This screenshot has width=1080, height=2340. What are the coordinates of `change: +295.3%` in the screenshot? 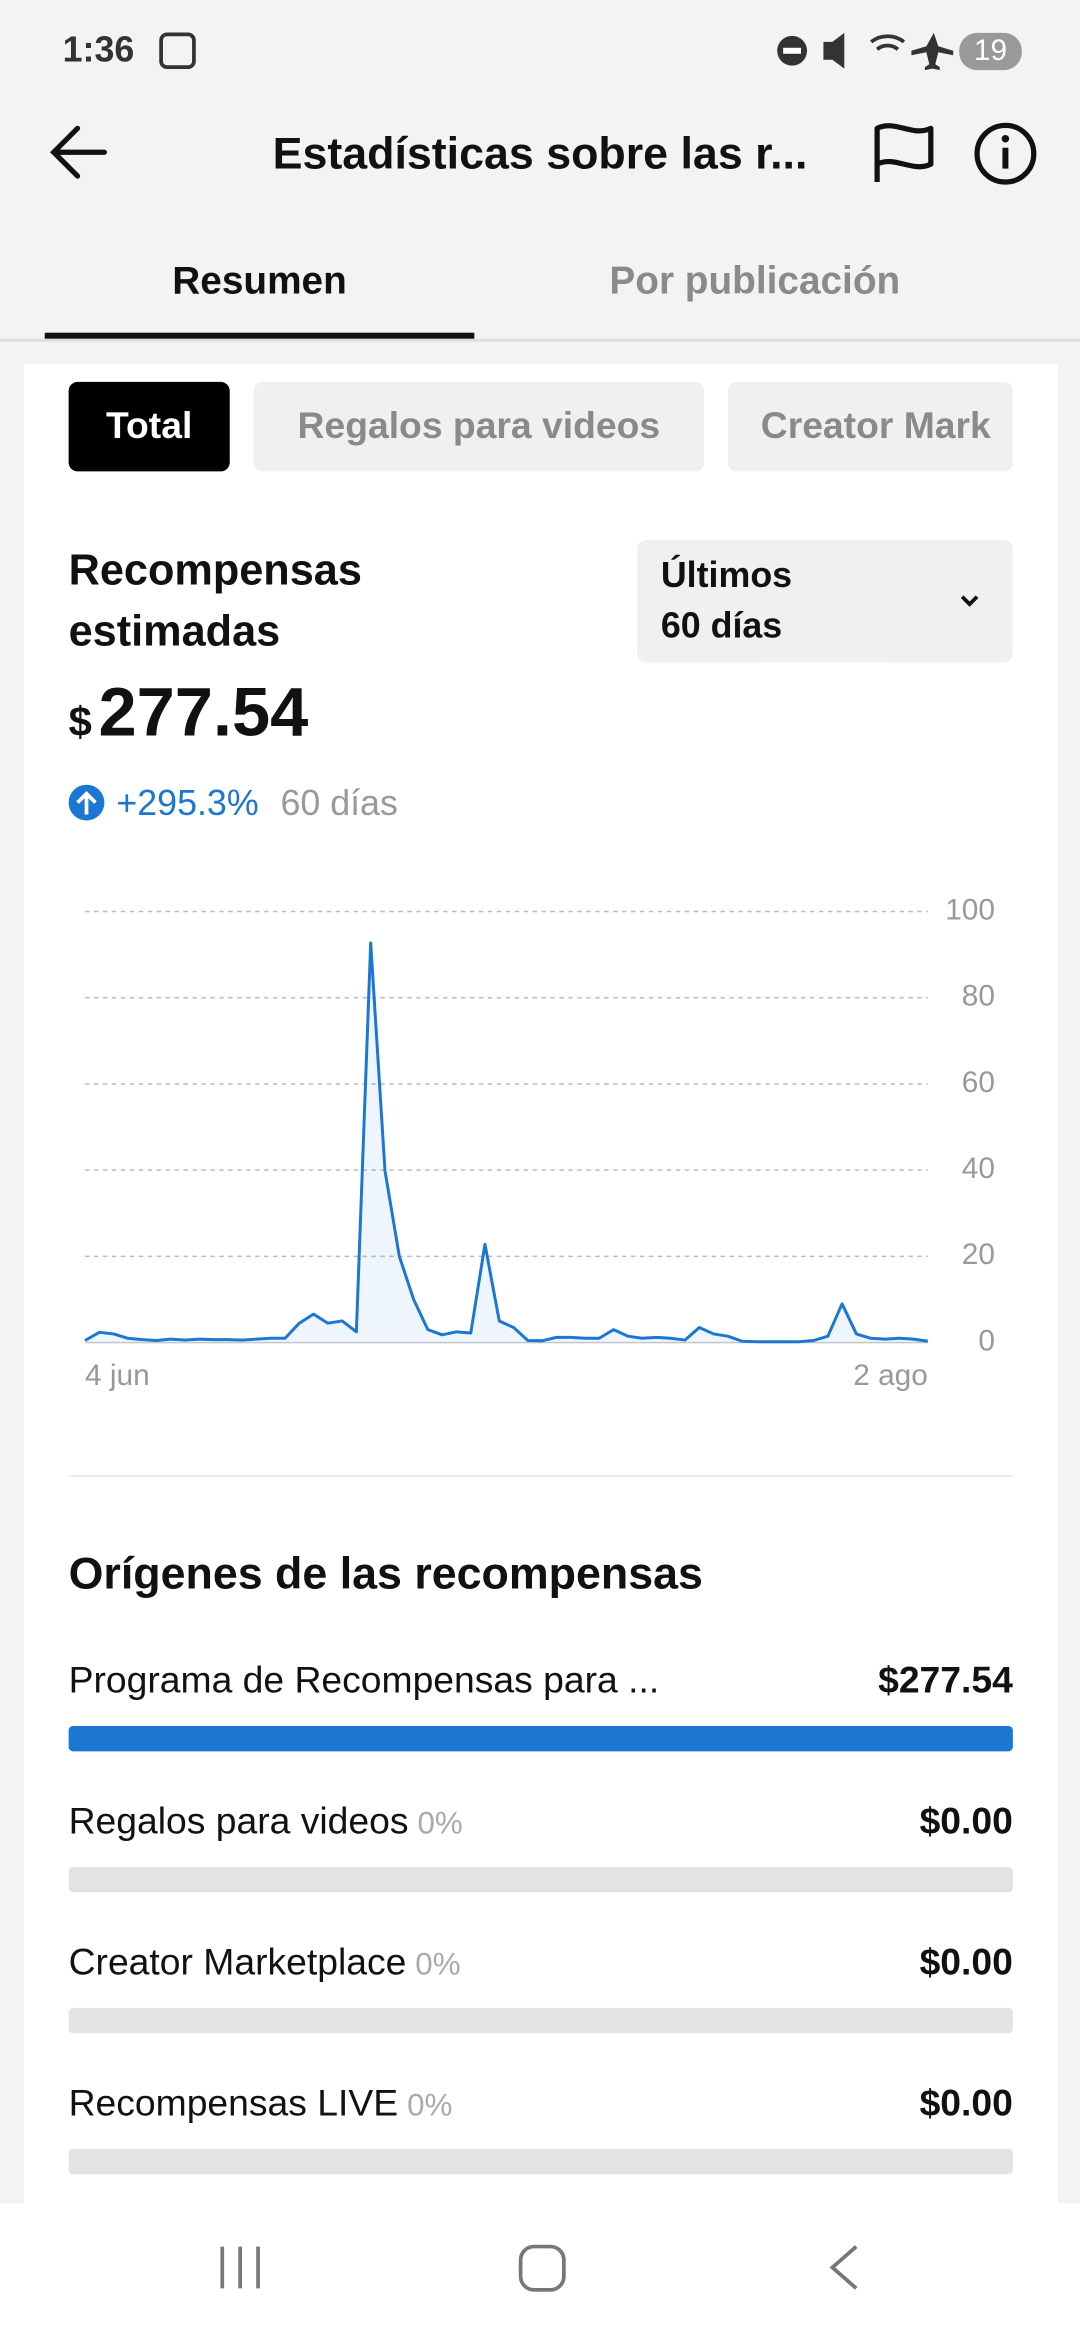 It's located at (187, 803).